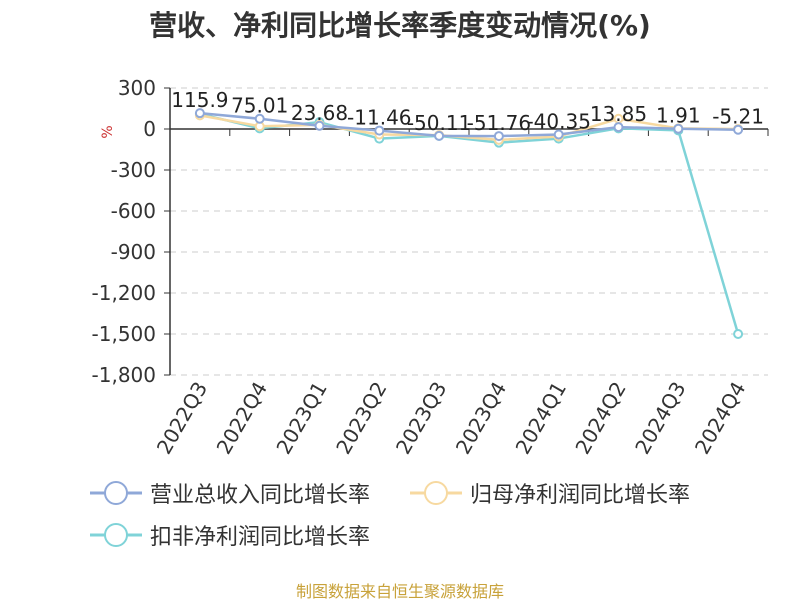  What do you see at coordinates (738, 334) in the screenshot?
I see `series-2-point` at bounding box center [738, 334].